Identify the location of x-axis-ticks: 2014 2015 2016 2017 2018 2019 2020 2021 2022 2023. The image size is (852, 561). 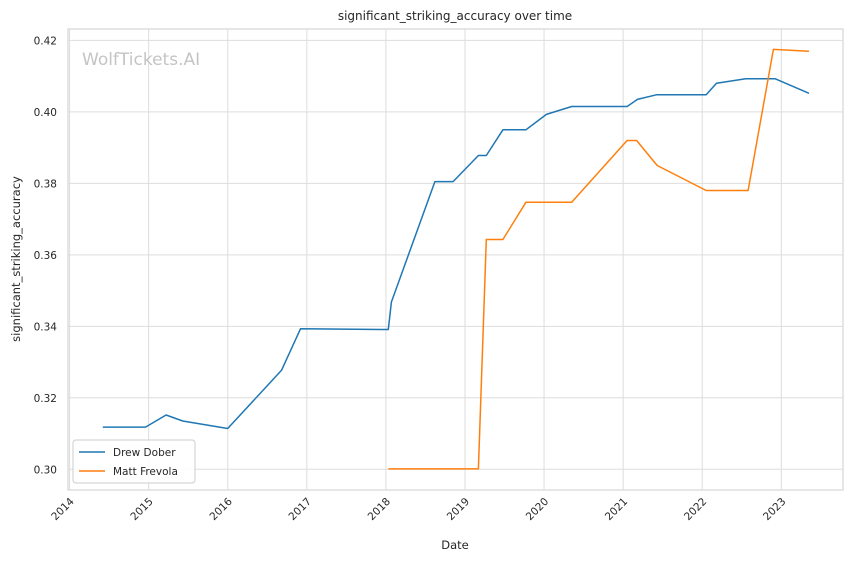
(418, 509).